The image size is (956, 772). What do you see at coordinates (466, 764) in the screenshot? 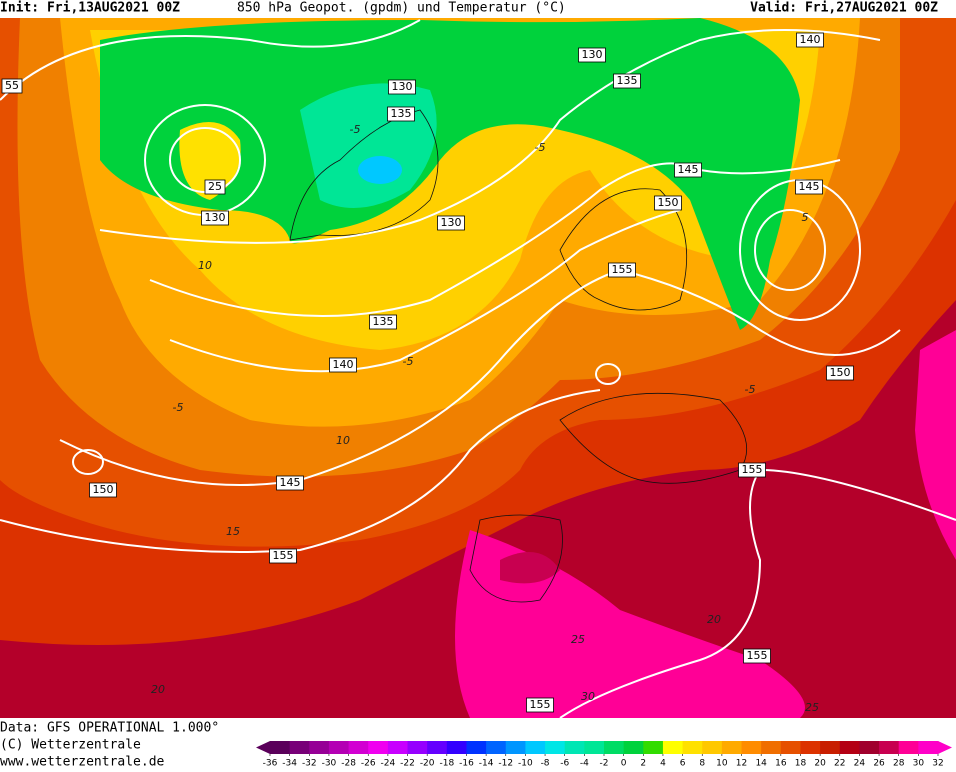
I see `colorbar-tick-label: -16` at bounding box center [466, 764].